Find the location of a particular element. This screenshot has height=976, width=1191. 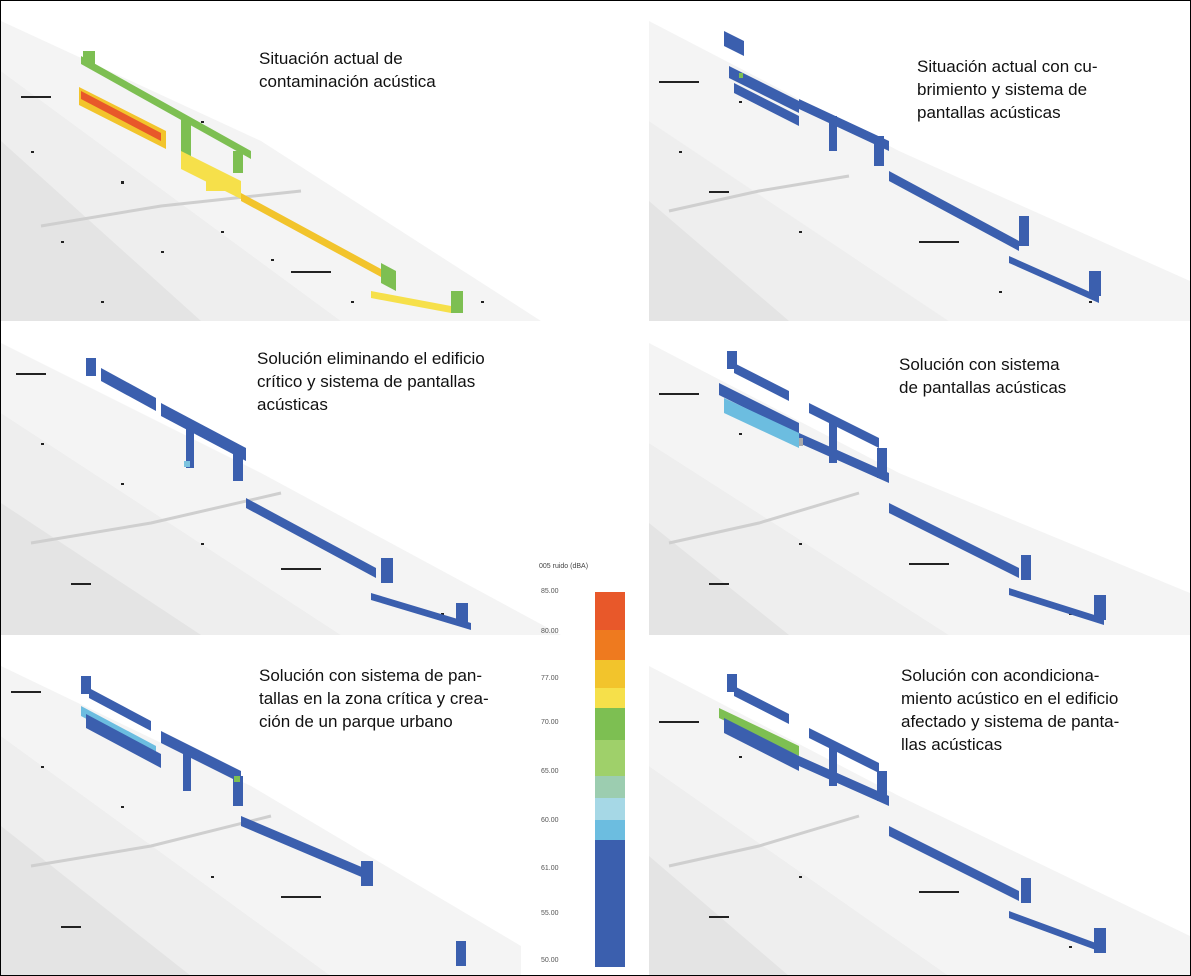

legend-tick-label: 61.00 is located at coordinates (550, 868).